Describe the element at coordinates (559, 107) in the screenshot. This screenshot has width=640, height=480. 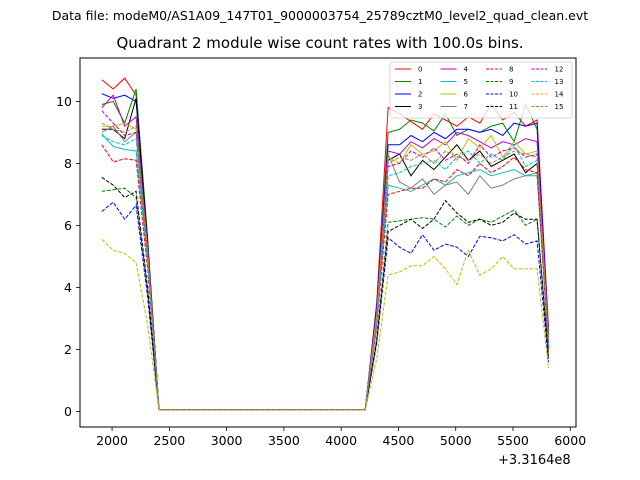
I see `legend-label-15: 15` at that location.